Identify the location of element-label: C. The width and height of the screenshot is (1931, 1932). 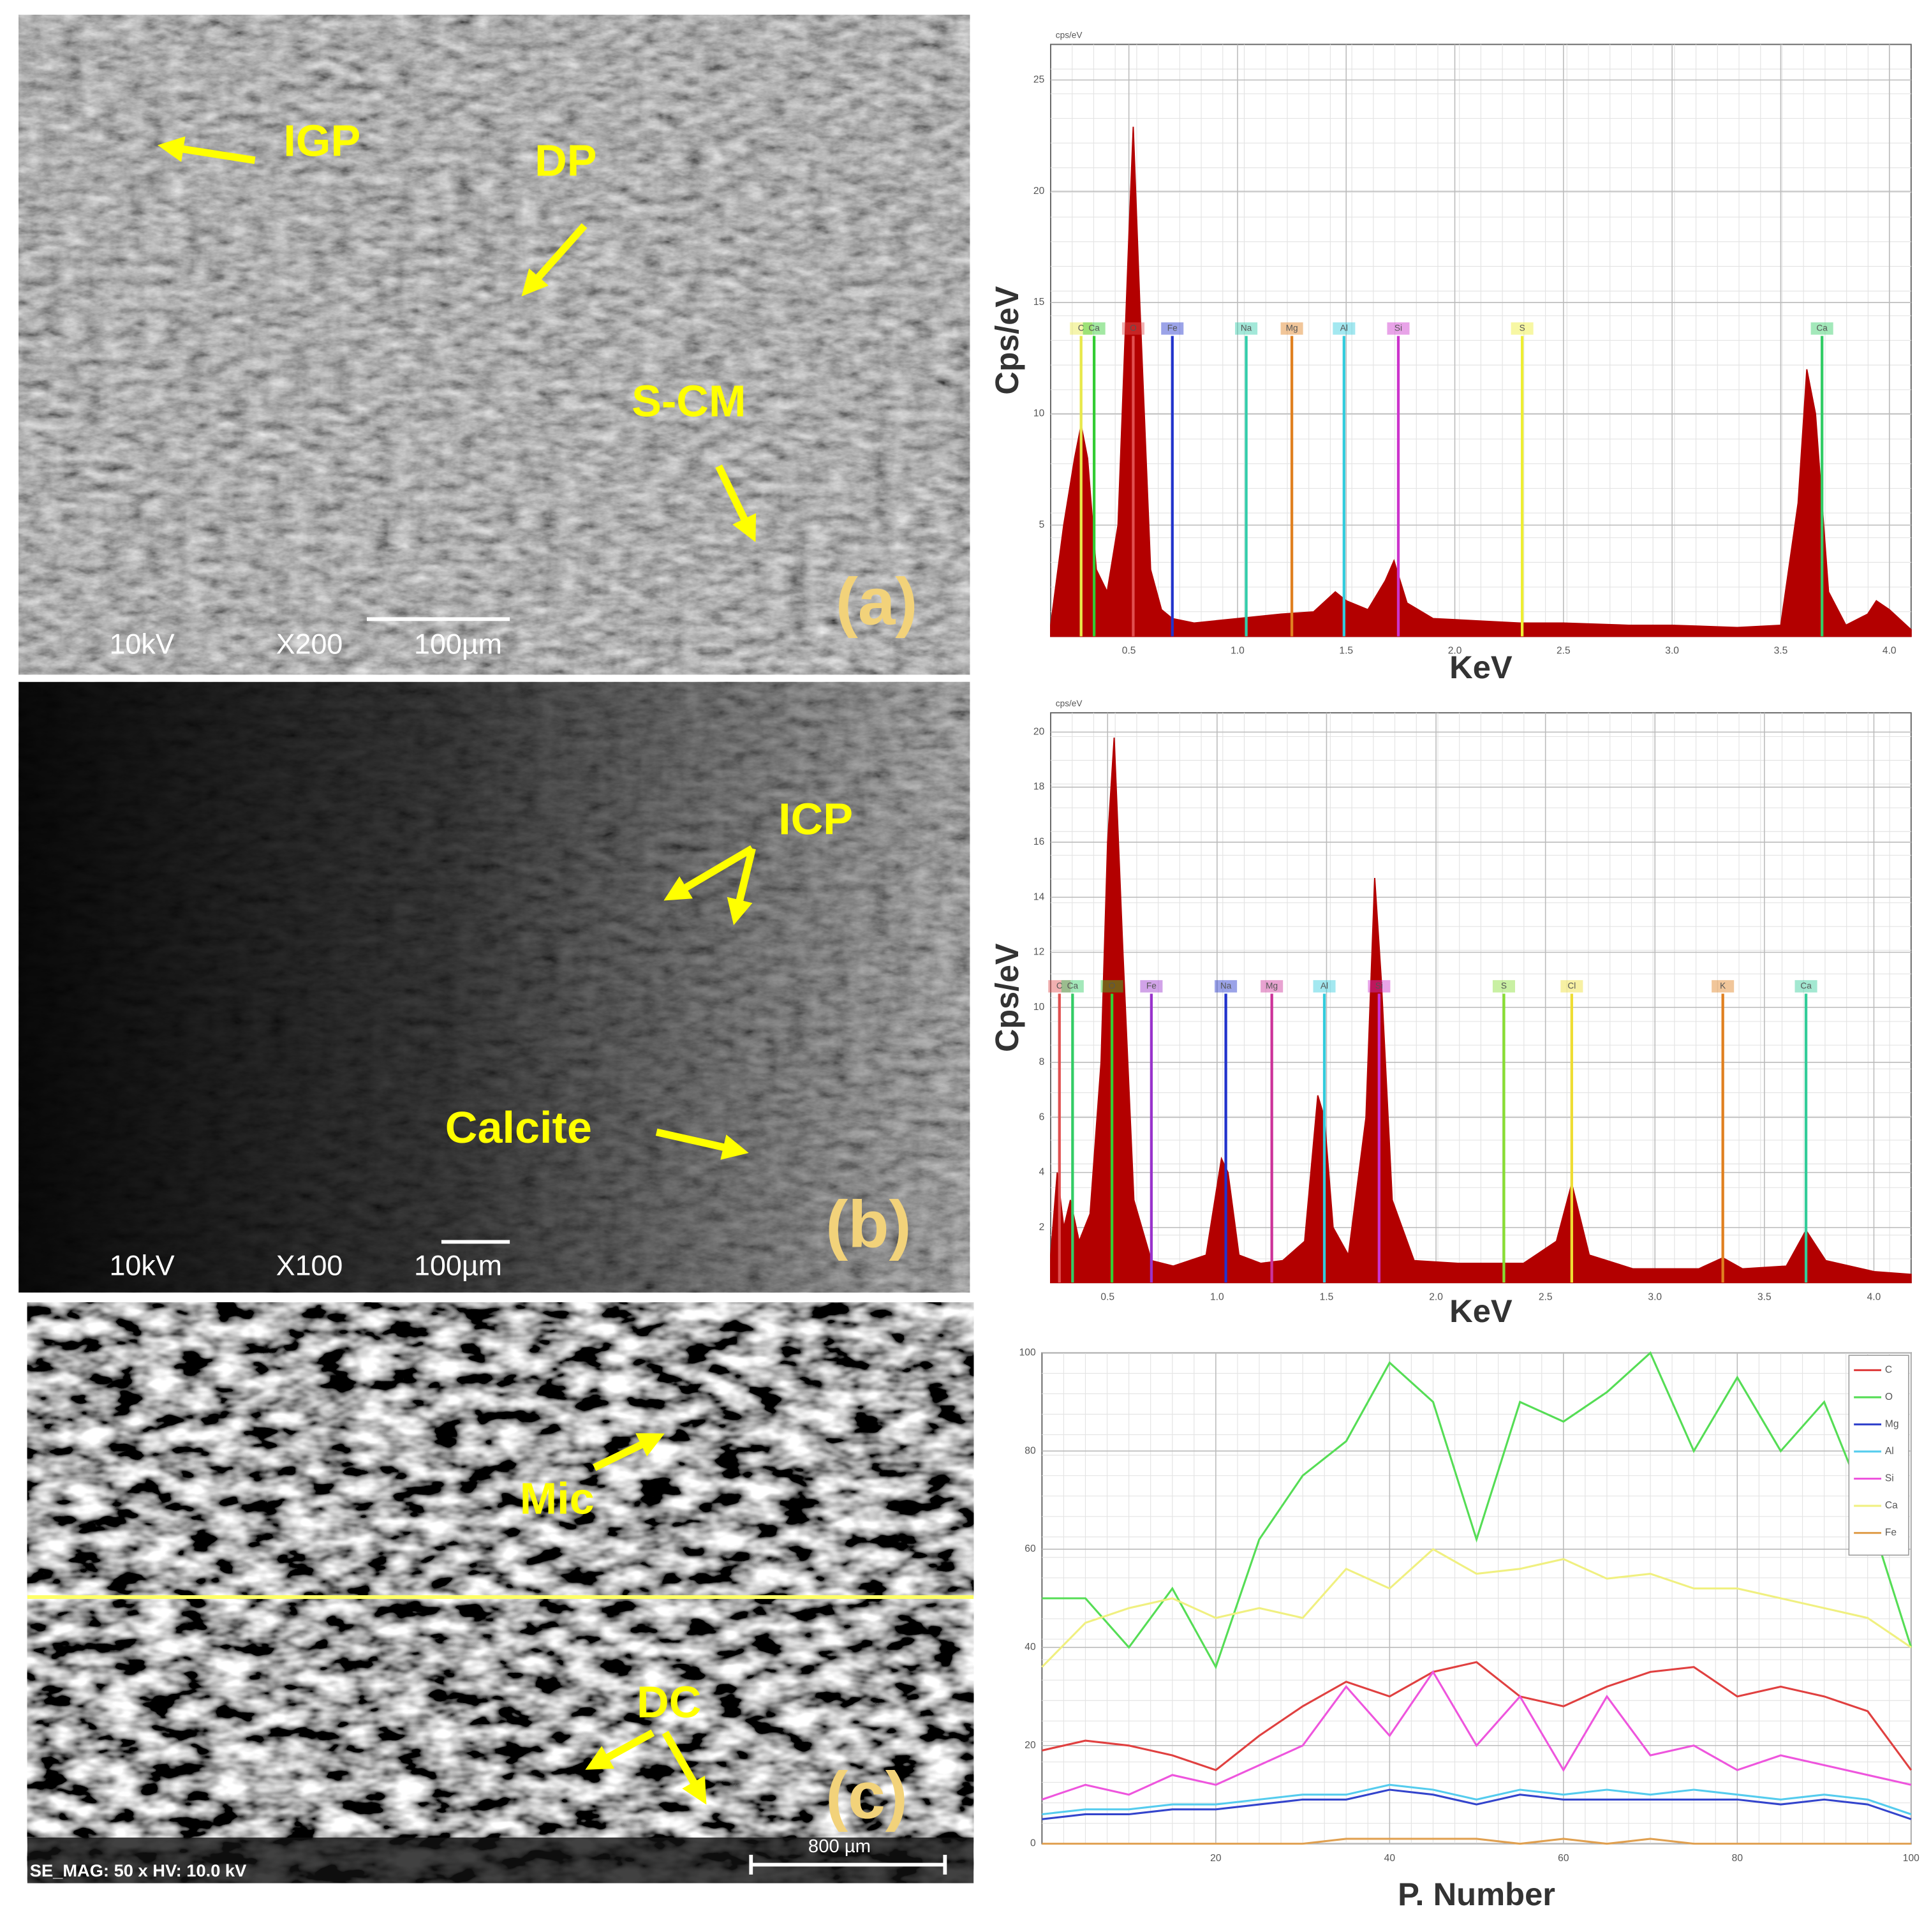
(1059, 985).